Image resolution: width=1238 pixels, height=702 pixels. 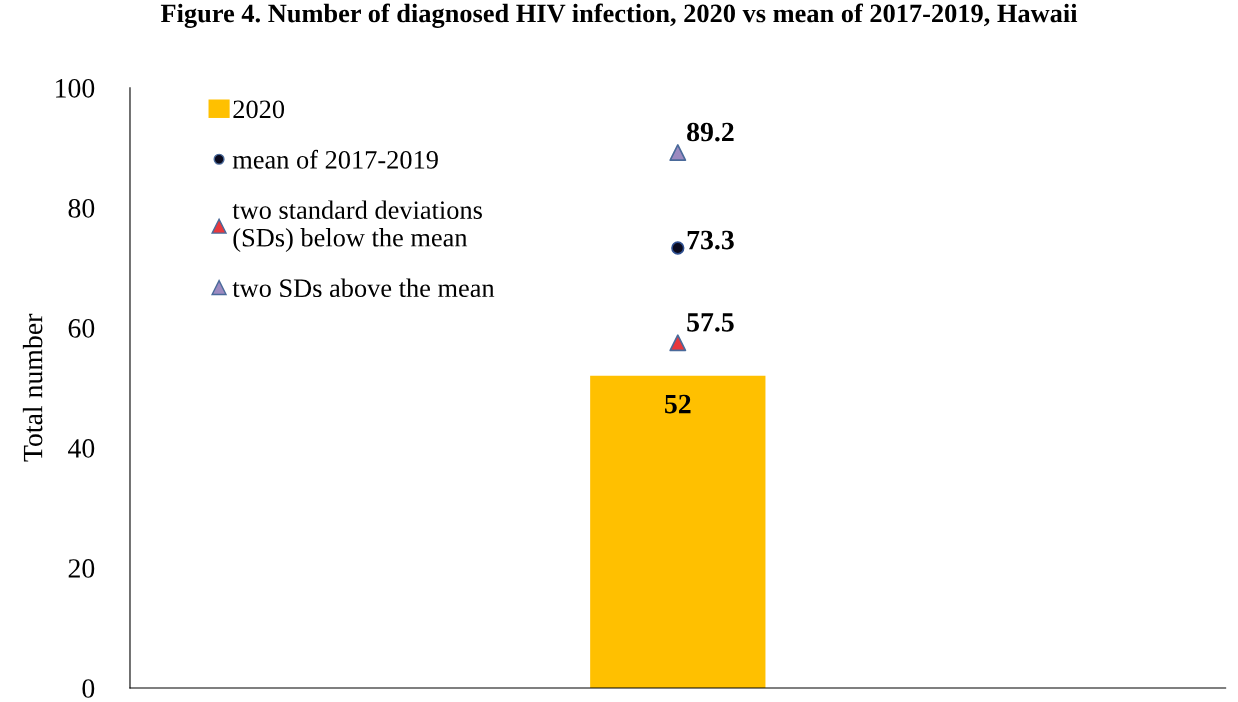 I want to click on data-label: 89.2, so click(x=710, y=132).